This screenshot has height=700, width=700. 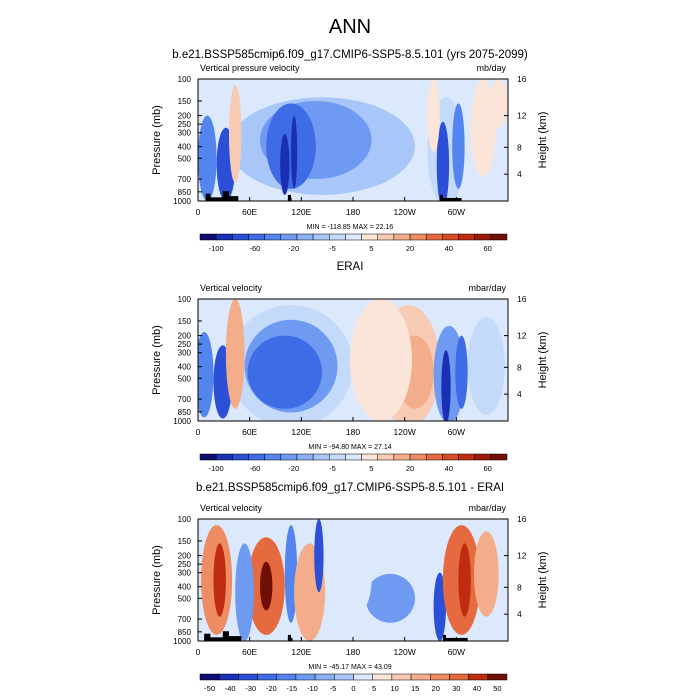 I want to click on y2-tick-label: 4, so click(x=519, y=614).